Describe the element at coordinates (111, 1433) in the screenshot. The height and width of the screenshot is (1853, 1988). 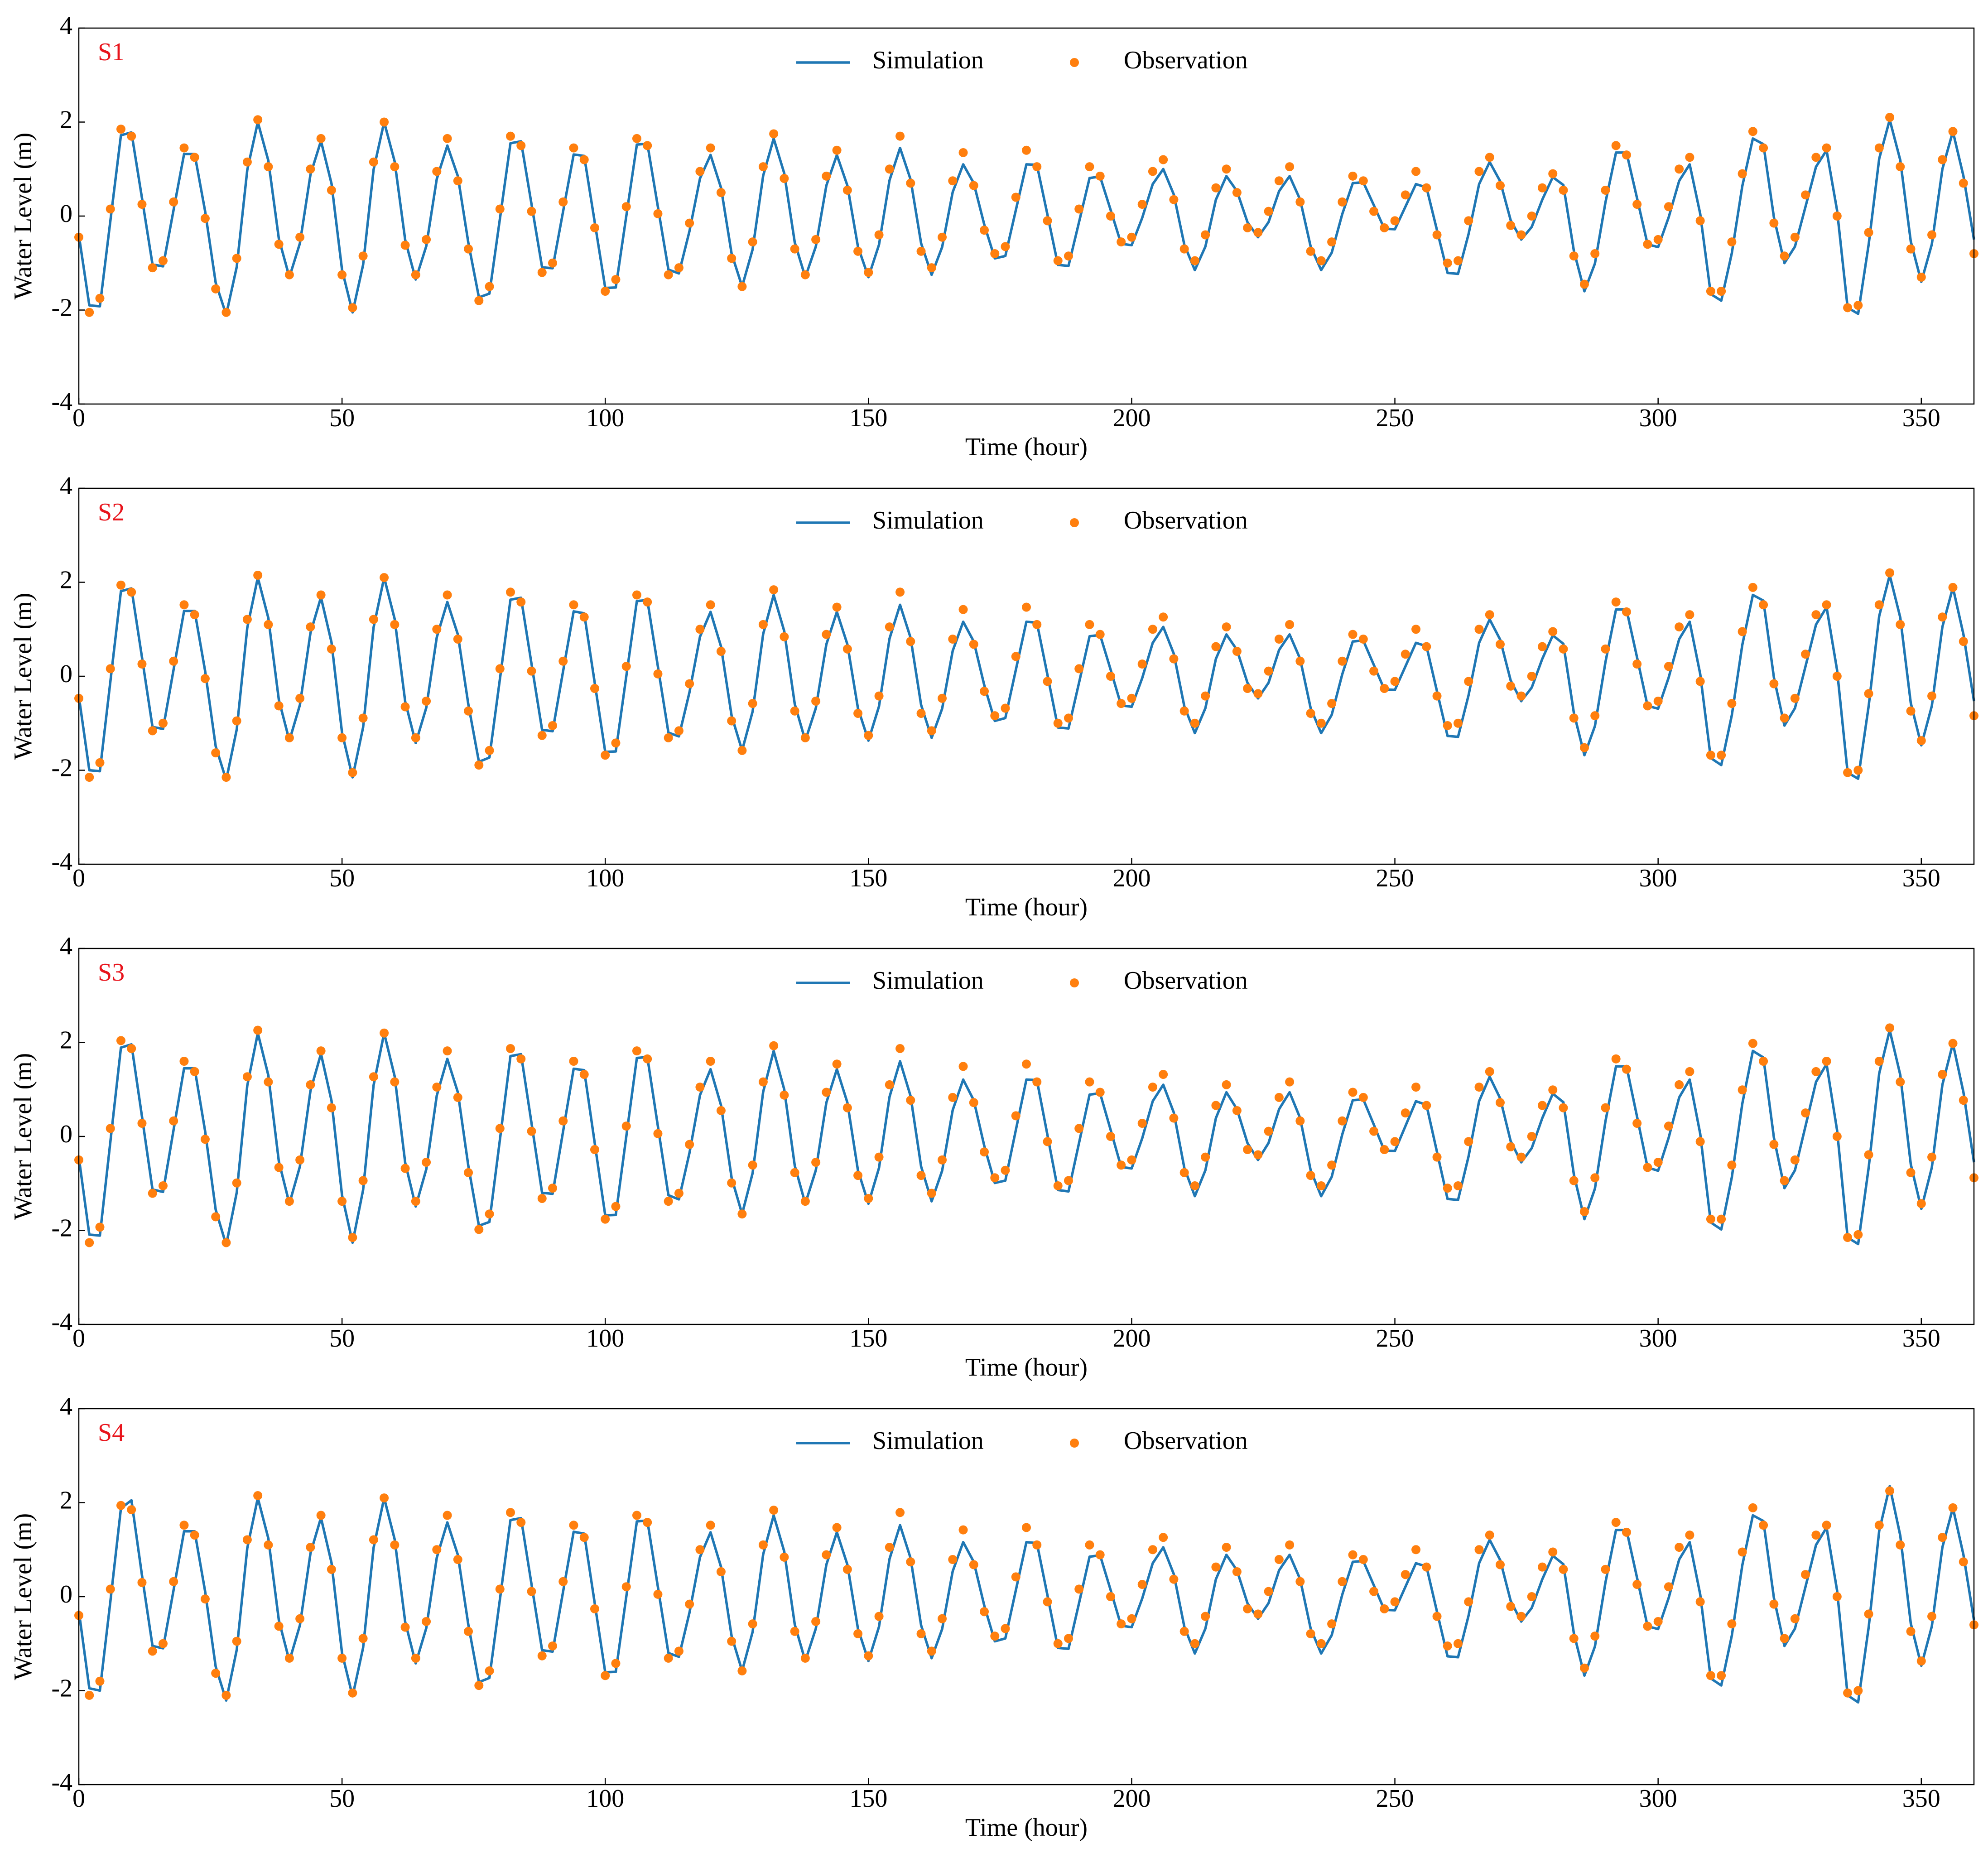
I see `panel-title: S4` at that location.